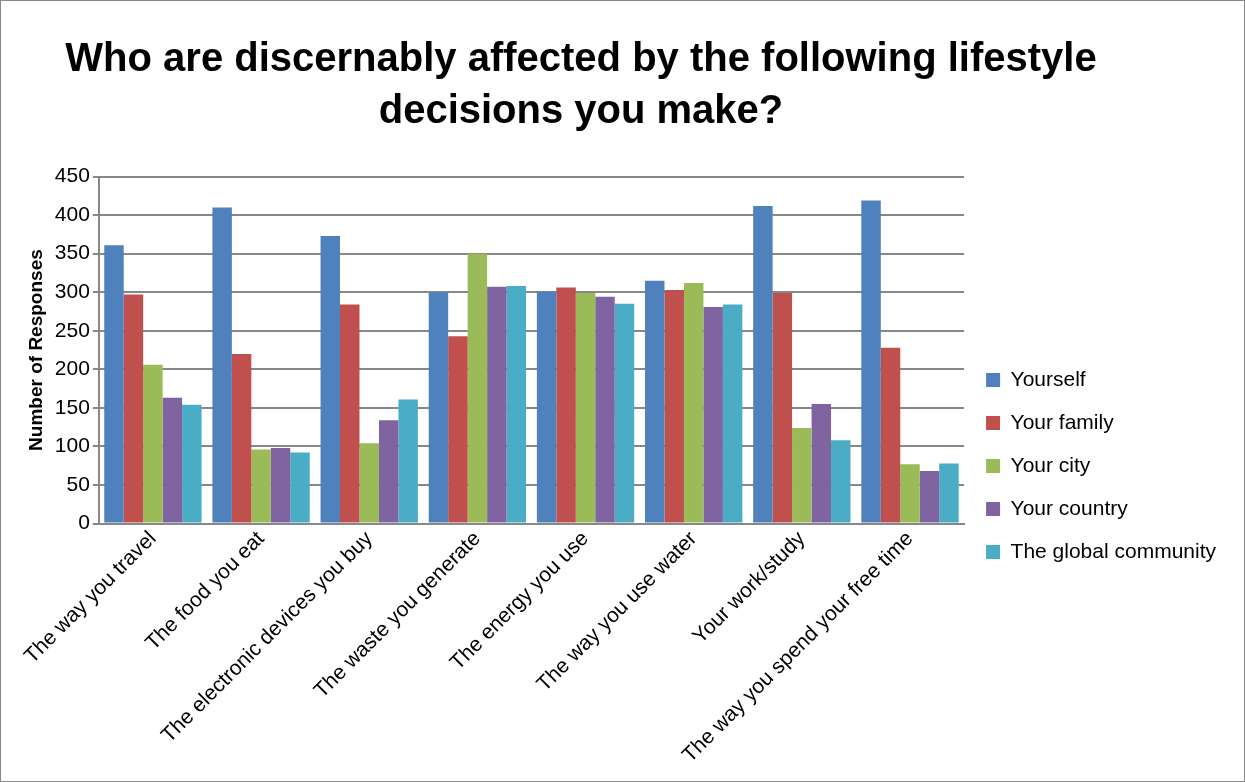 Image resolution: width=1245 pixels, height=782 pixels. I want to click on y-tick-label: 50, so click(78, 483).